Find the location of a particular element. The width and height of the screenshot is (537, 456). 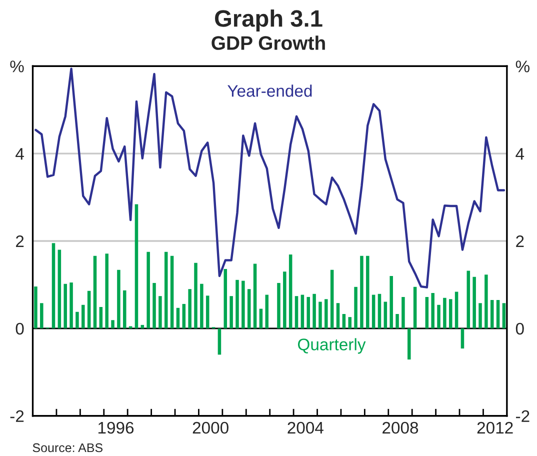

y-tick-label: 0 is located at coordinates (20, 328).